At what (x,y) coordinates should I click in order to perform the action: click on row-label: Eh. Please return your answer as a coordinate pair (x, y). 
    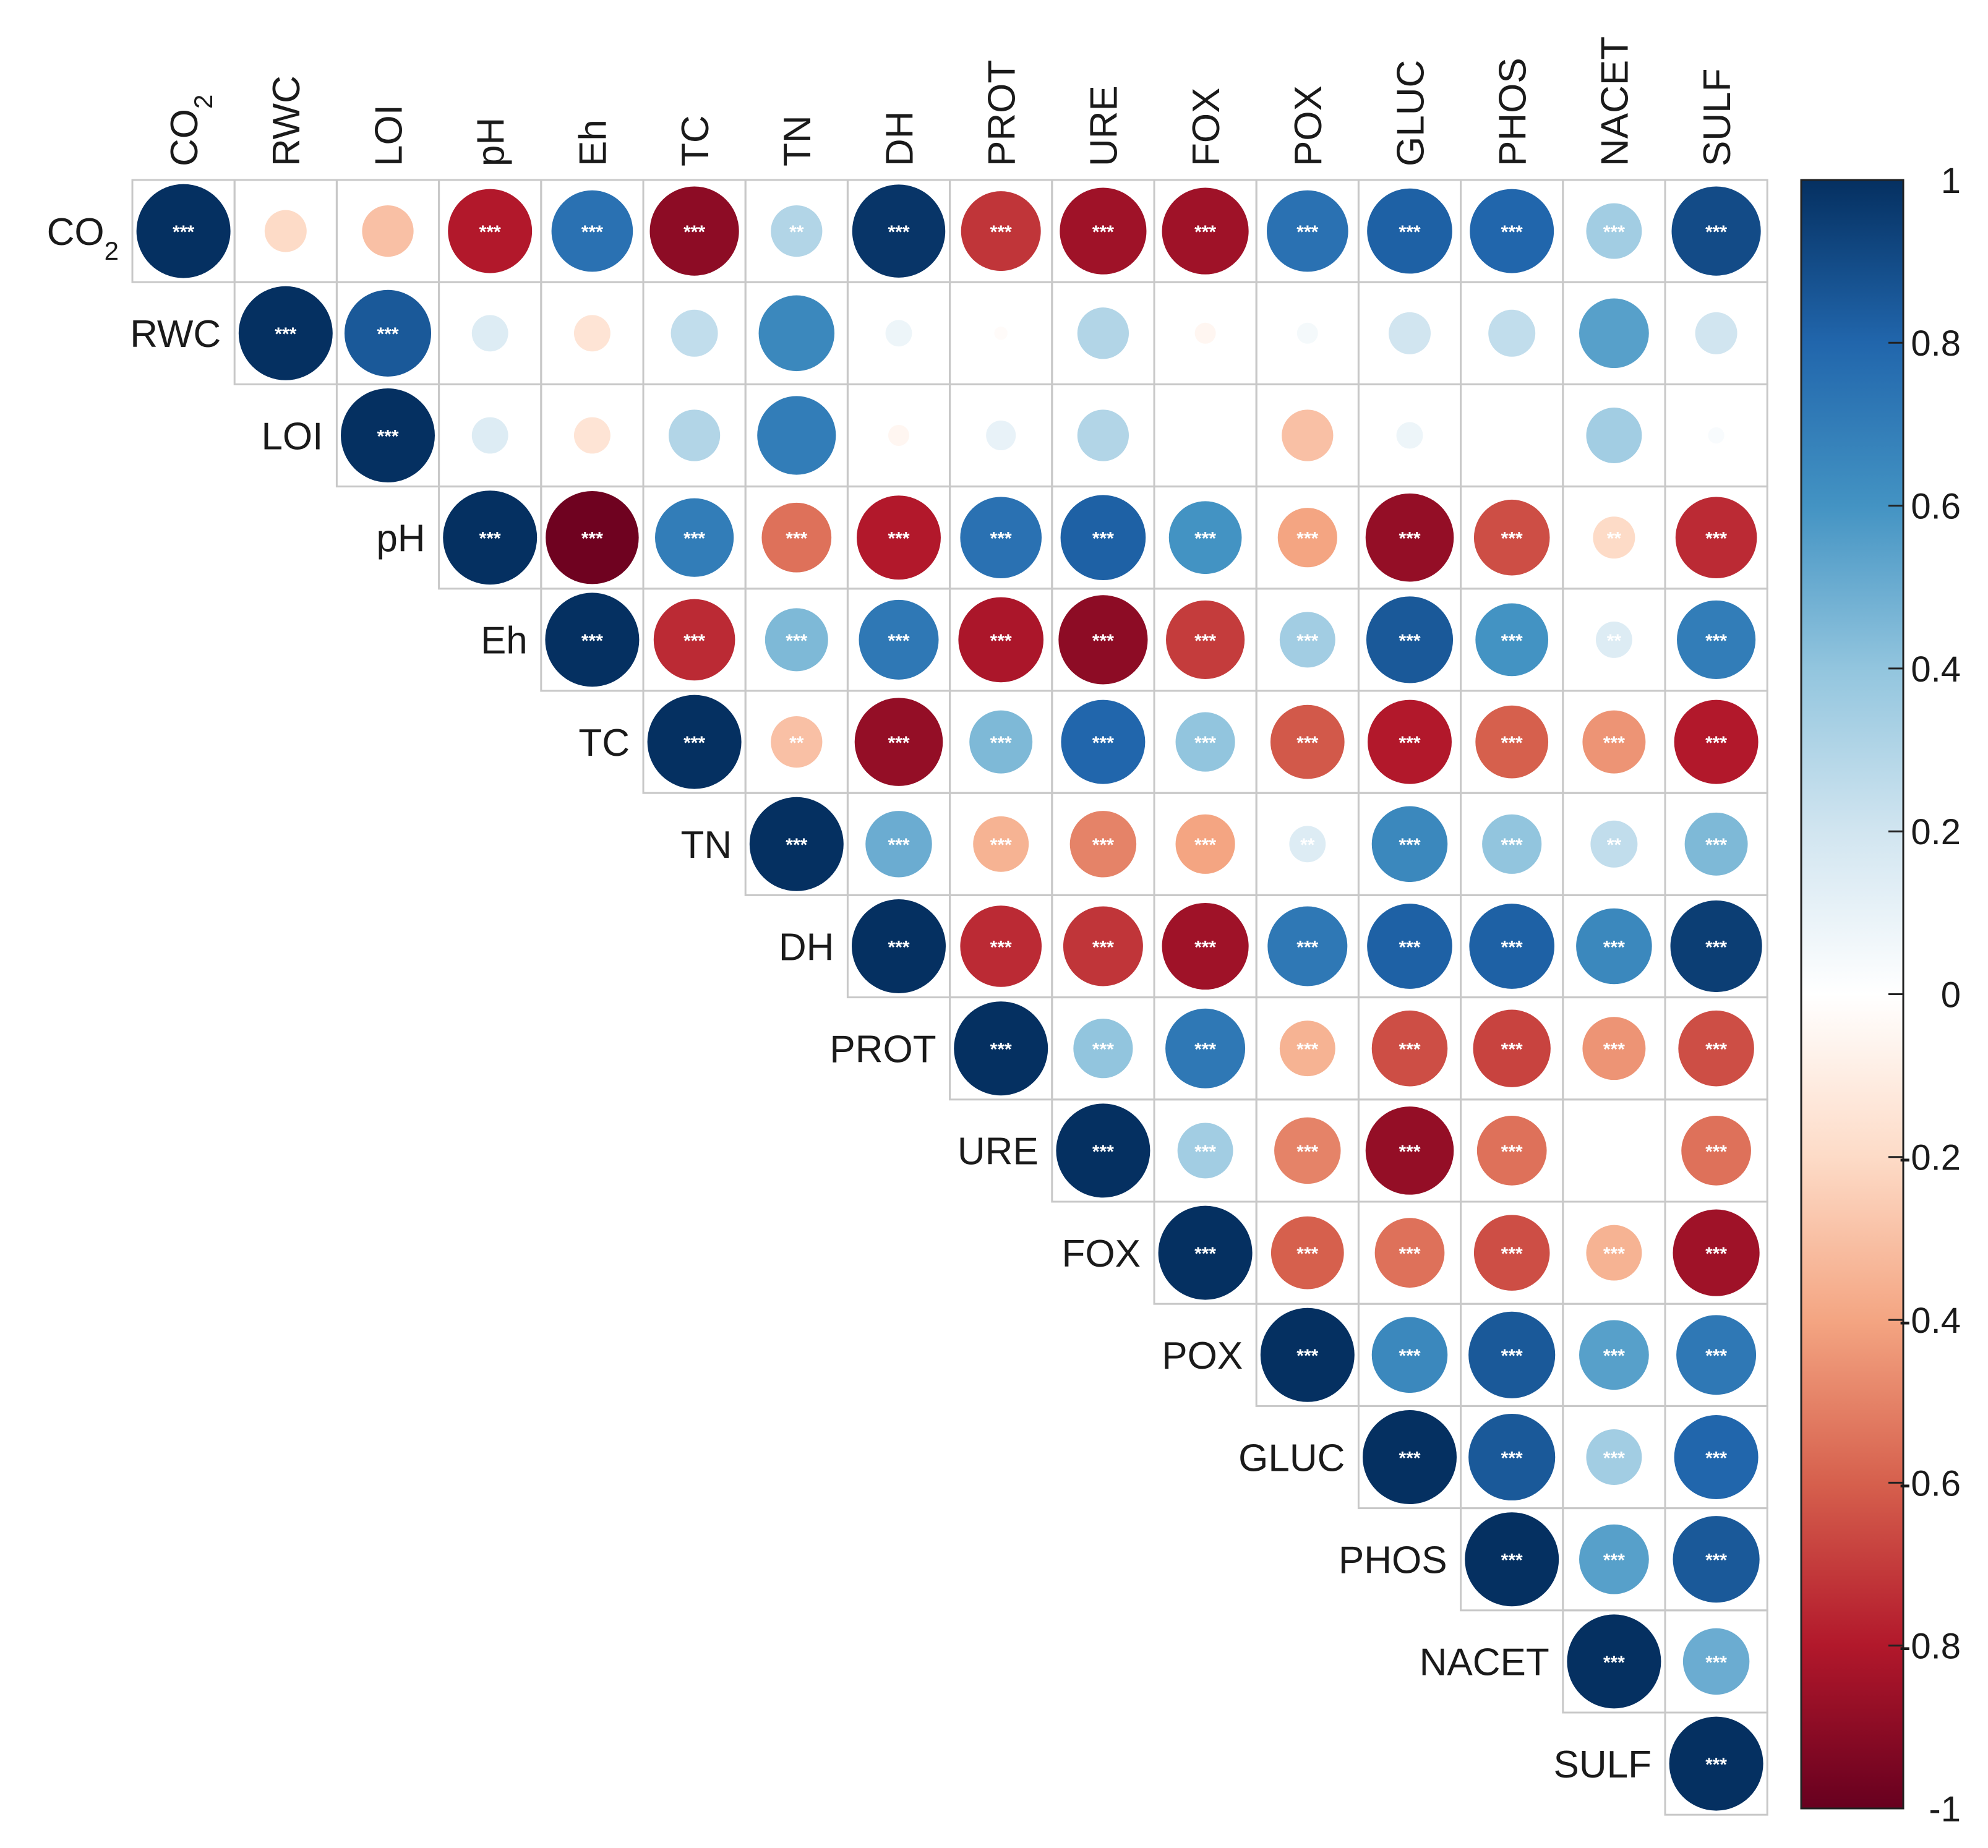
    Looking at the image, I should click on (505, 641).